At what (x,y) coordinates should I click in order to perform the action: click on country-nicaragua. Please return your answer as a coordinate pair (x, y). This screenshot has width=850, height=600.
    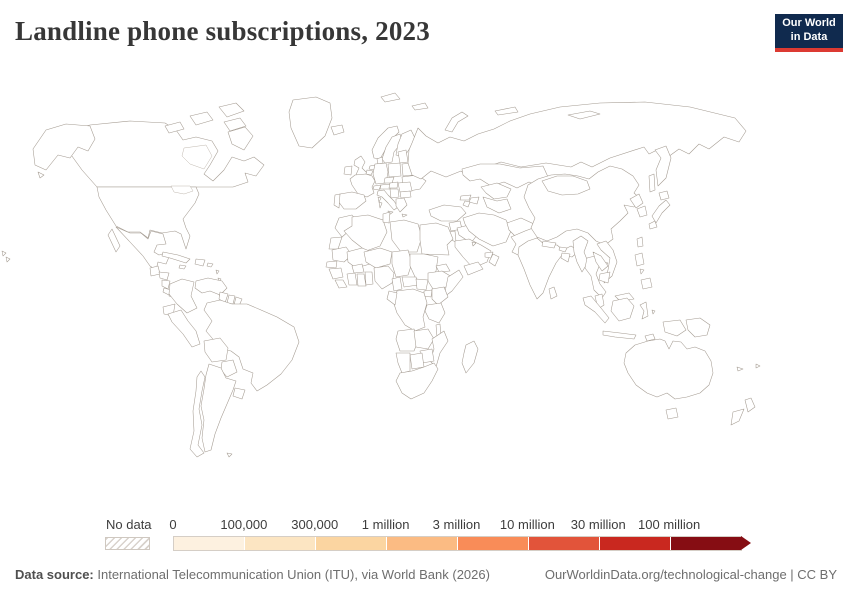
    Looking at the image, I should click on (166, 284).